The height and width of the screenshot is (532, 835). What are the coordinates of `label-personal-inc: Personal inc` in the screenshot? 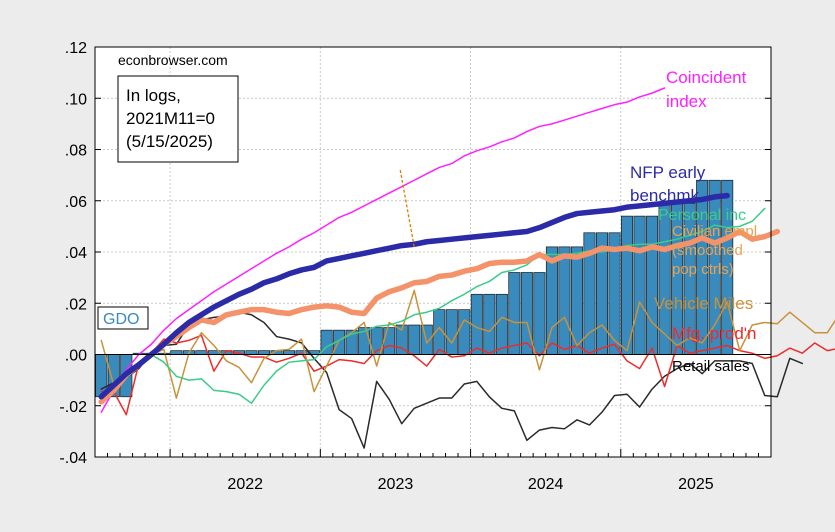 It's located at (702, 215).